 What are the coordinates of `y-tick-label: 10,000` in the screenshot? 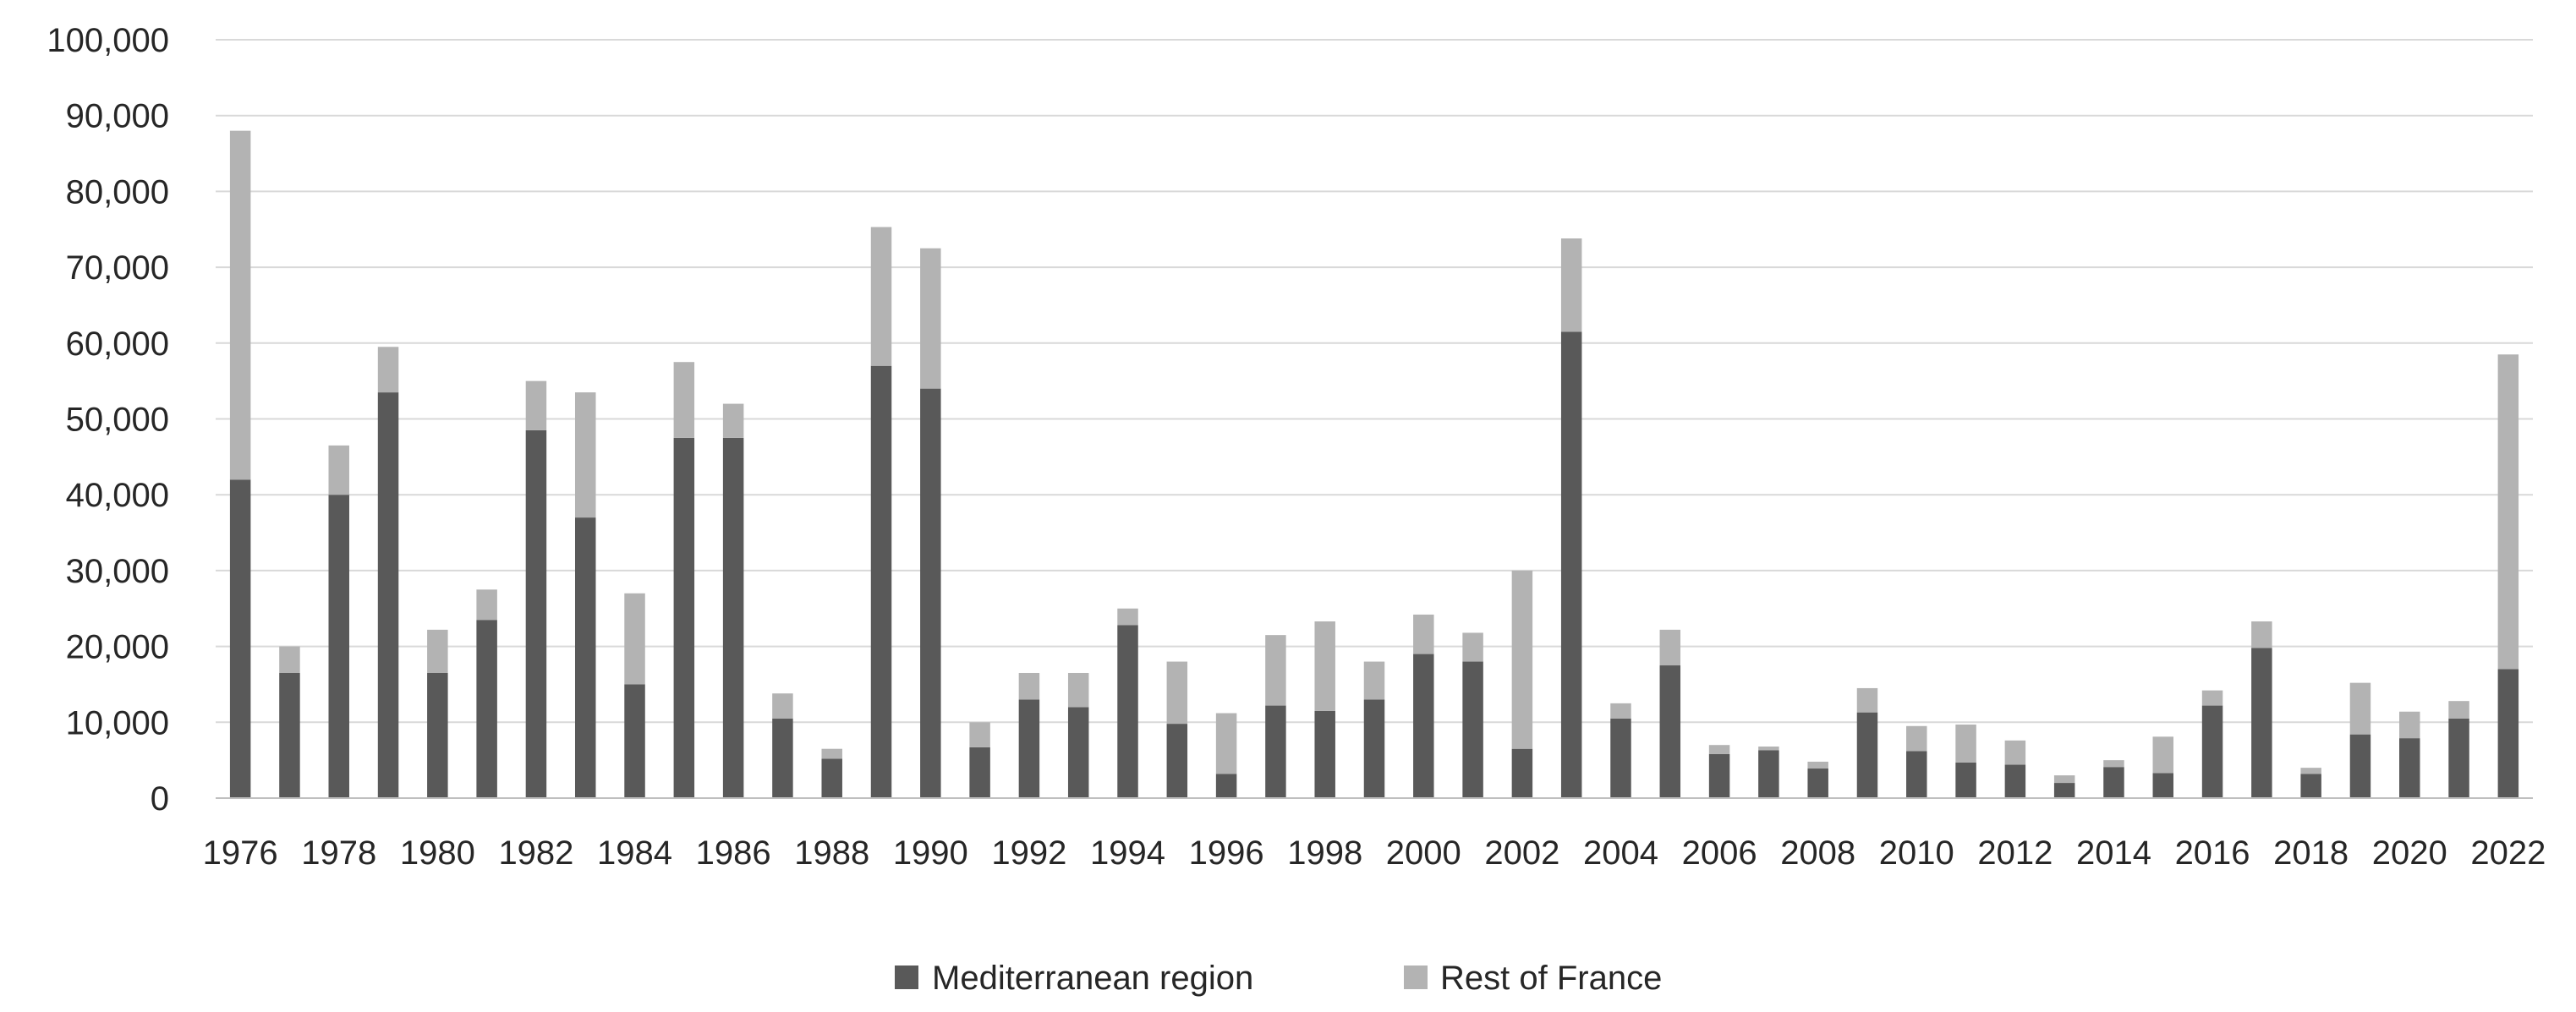 It's located at (117, 722).